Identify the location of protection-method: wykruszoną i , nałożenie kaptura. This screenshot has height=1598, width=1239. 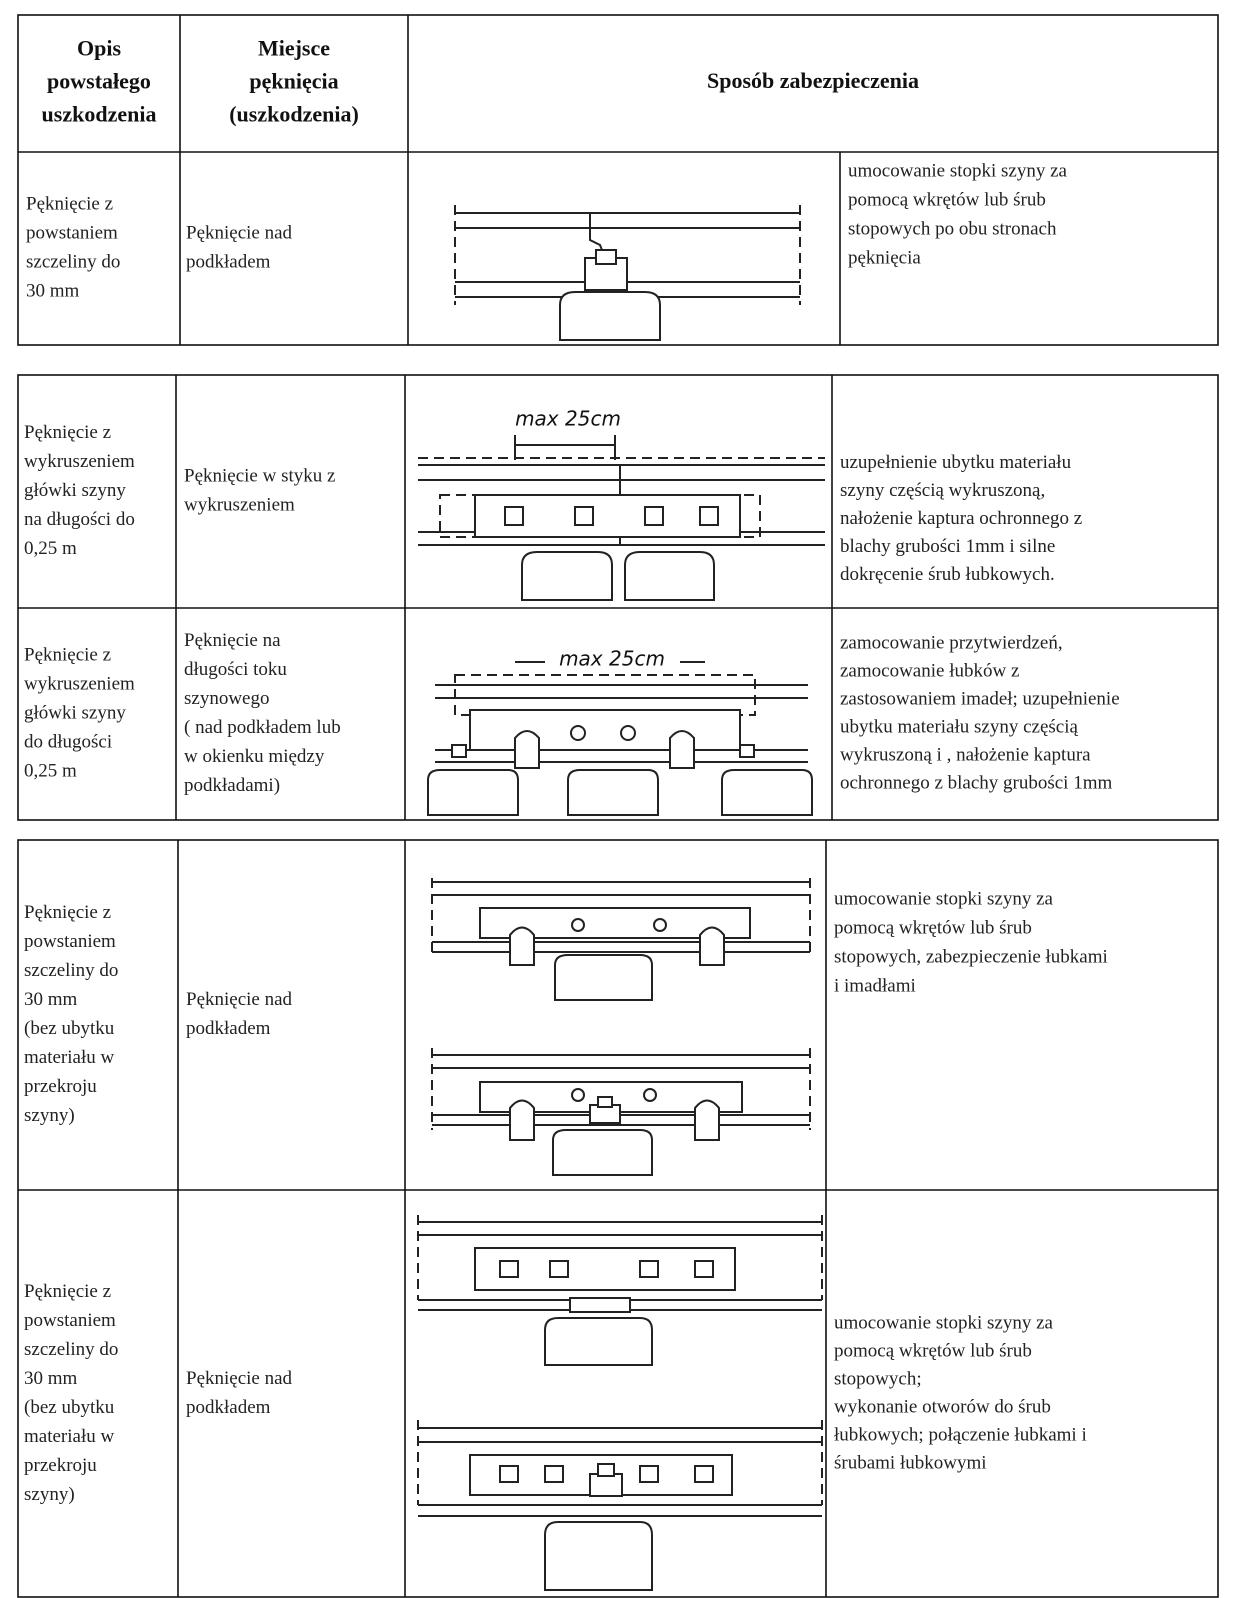
(965, 754).